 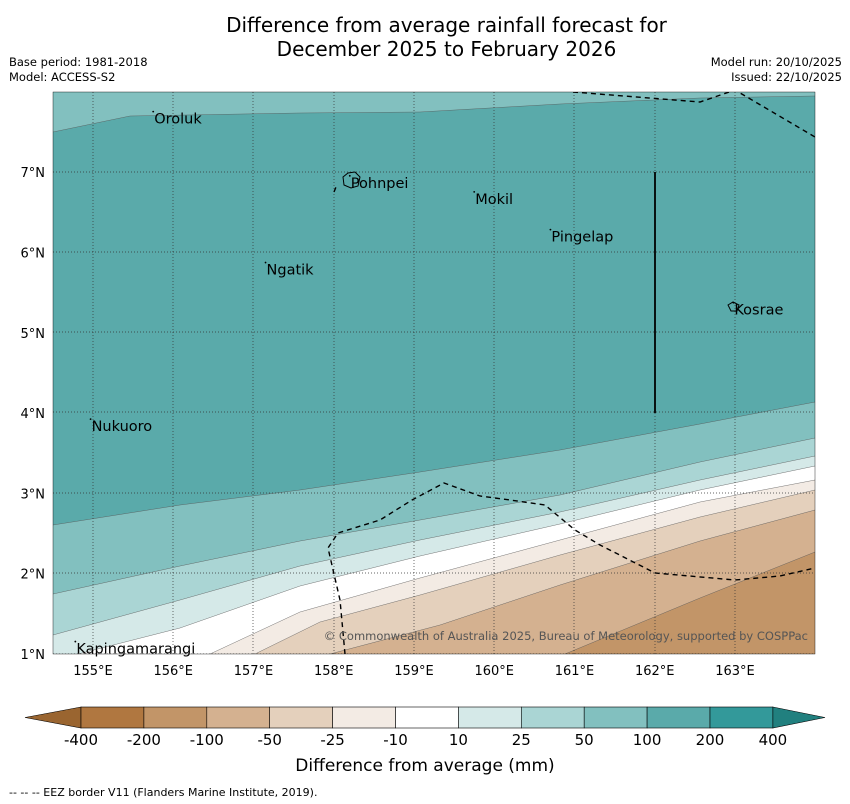 I want to click on y-axis-ticks: 1°N 2°N 3°N 4°N 5°N 6°N 7°N, so click(x=33, y=414).